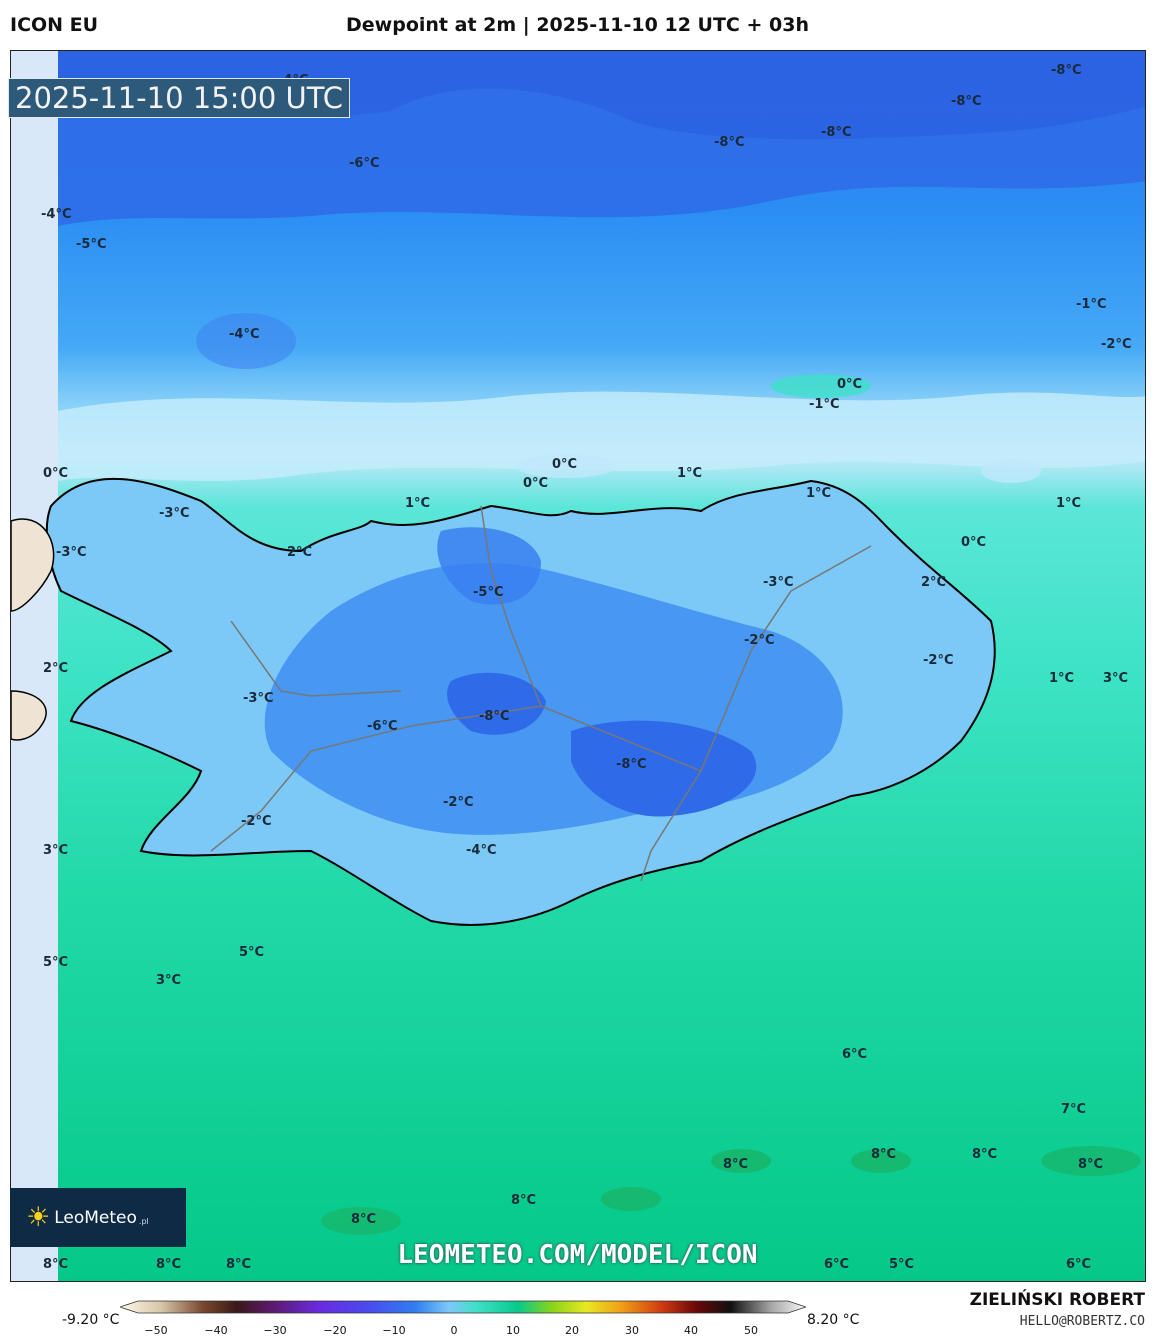 Image resolution: width=1155 pixels, height=1338 pixels. I want to click on model-name: ICON EU, so click(54, 25).